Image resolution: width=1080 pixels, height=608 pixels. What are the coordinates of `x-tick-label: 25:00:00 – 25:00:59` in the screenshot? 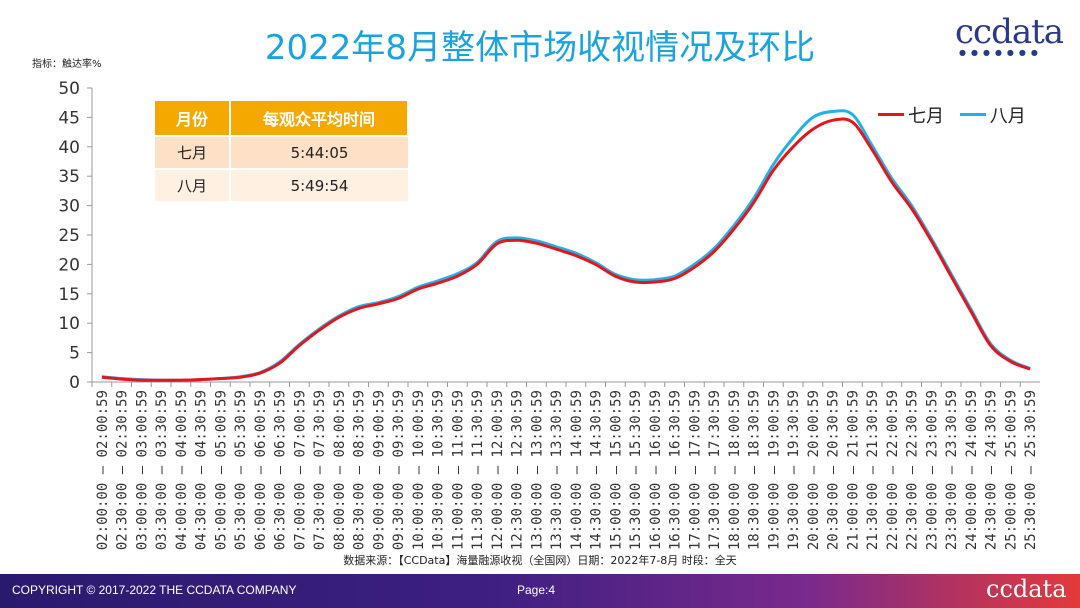 It's located at (1011, 470).